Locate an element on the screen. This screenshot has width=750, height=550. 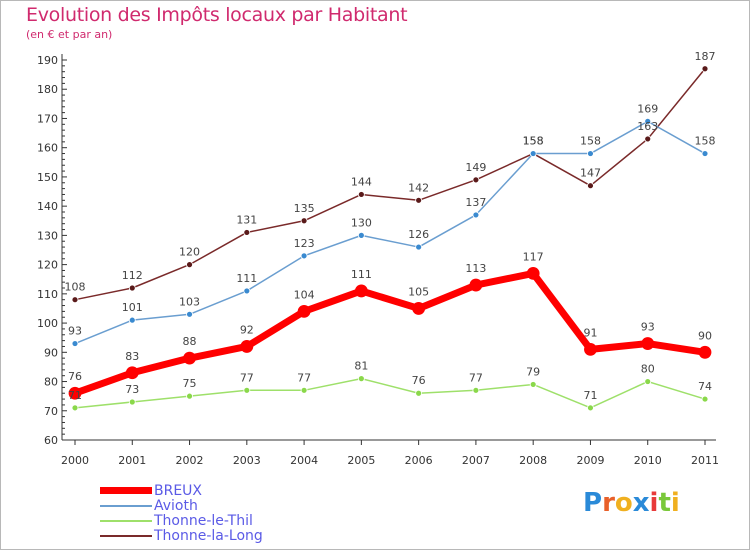
x-tick-label: 2004 is located at coordinates (304, 460).